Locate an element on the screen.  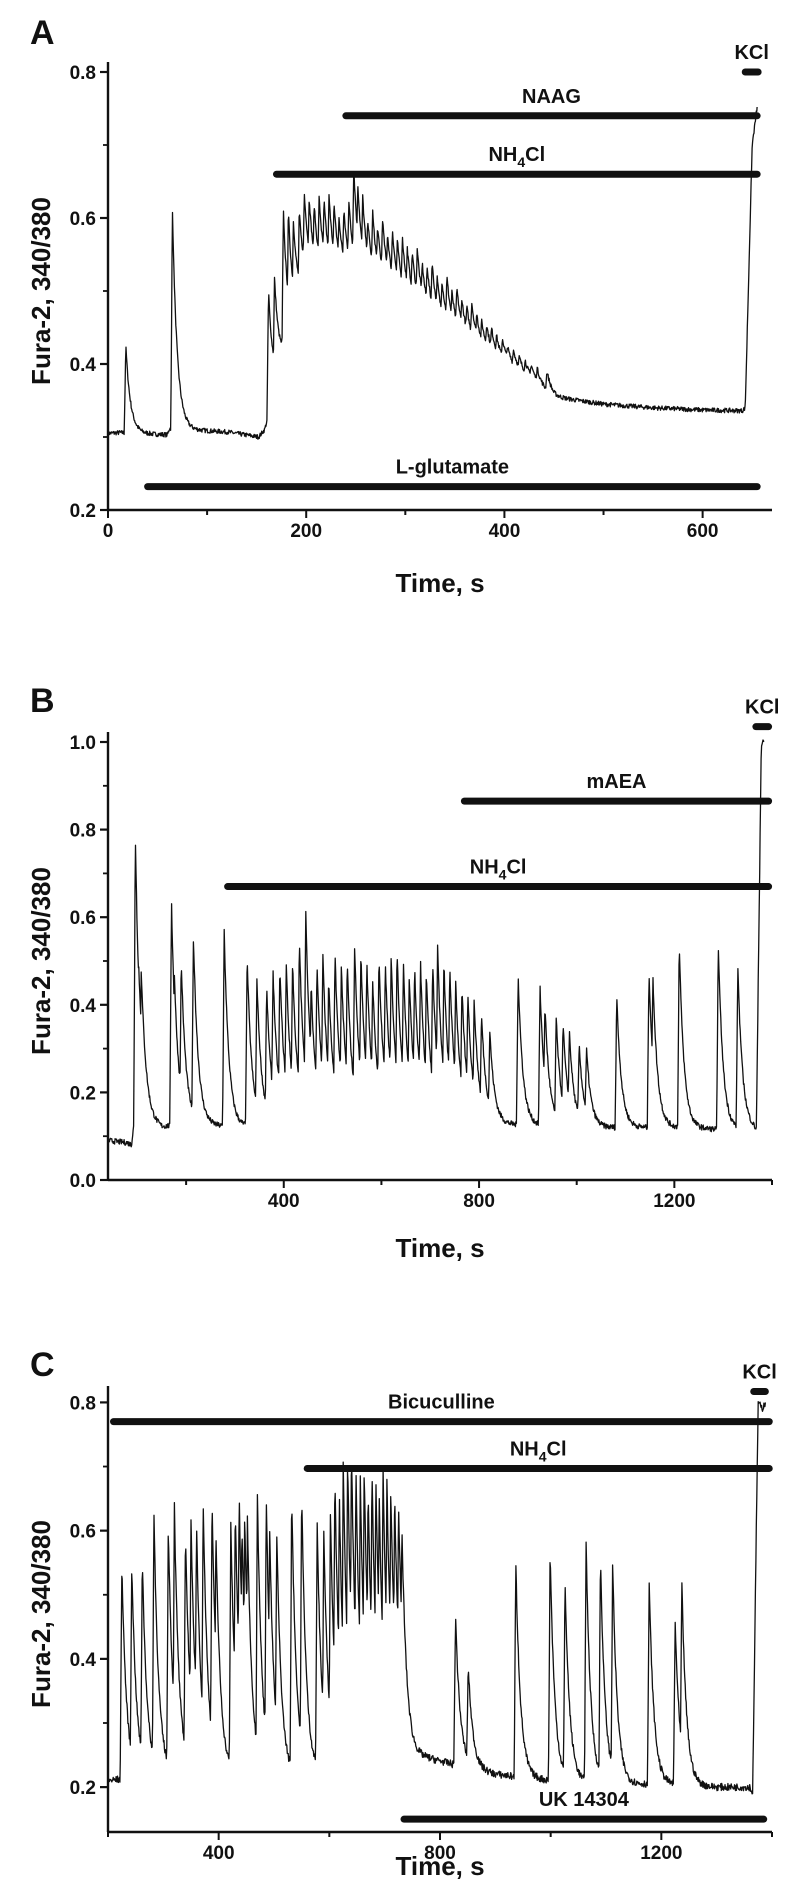
x-tick-label: 0 is located at coordinates (108, 531).